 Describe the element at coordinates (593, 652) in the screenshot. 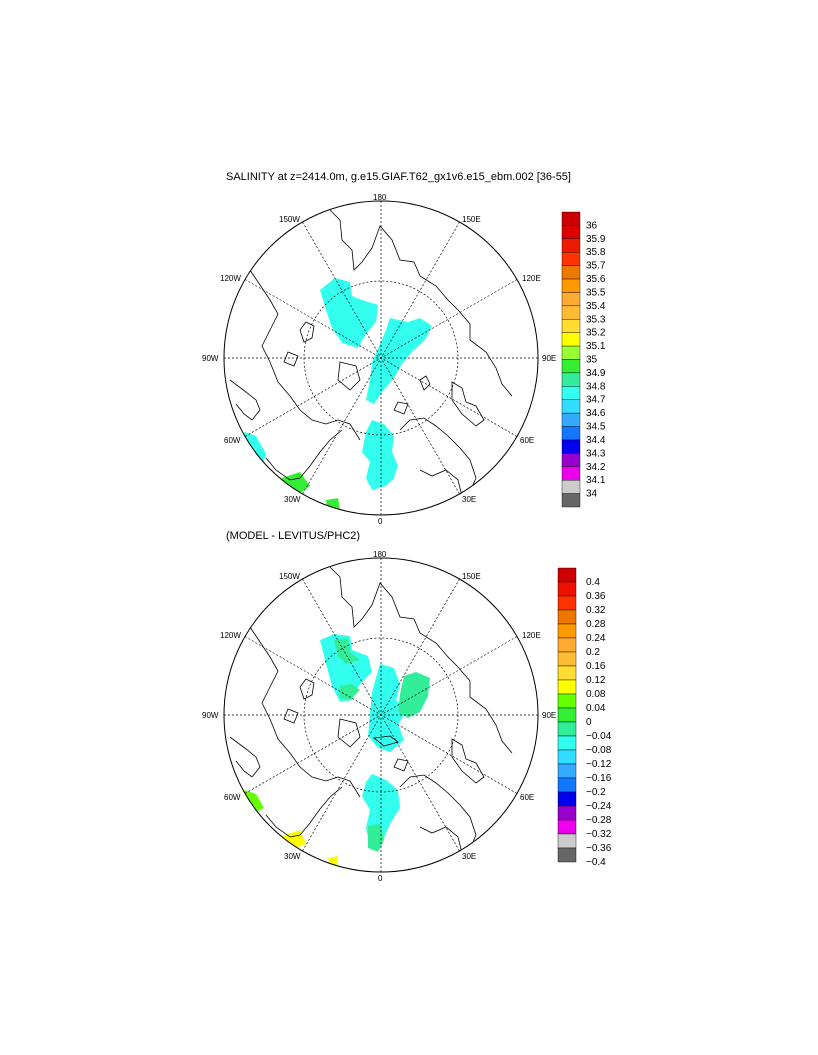

I see `colorbar-tick-label: 0.2` at that location.